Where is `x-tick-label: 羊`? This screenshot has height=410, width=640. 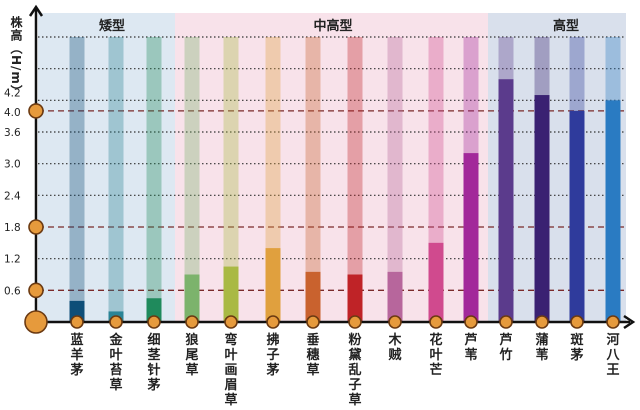
x-tick-label: 羊 is located at coordinates (76, 355).